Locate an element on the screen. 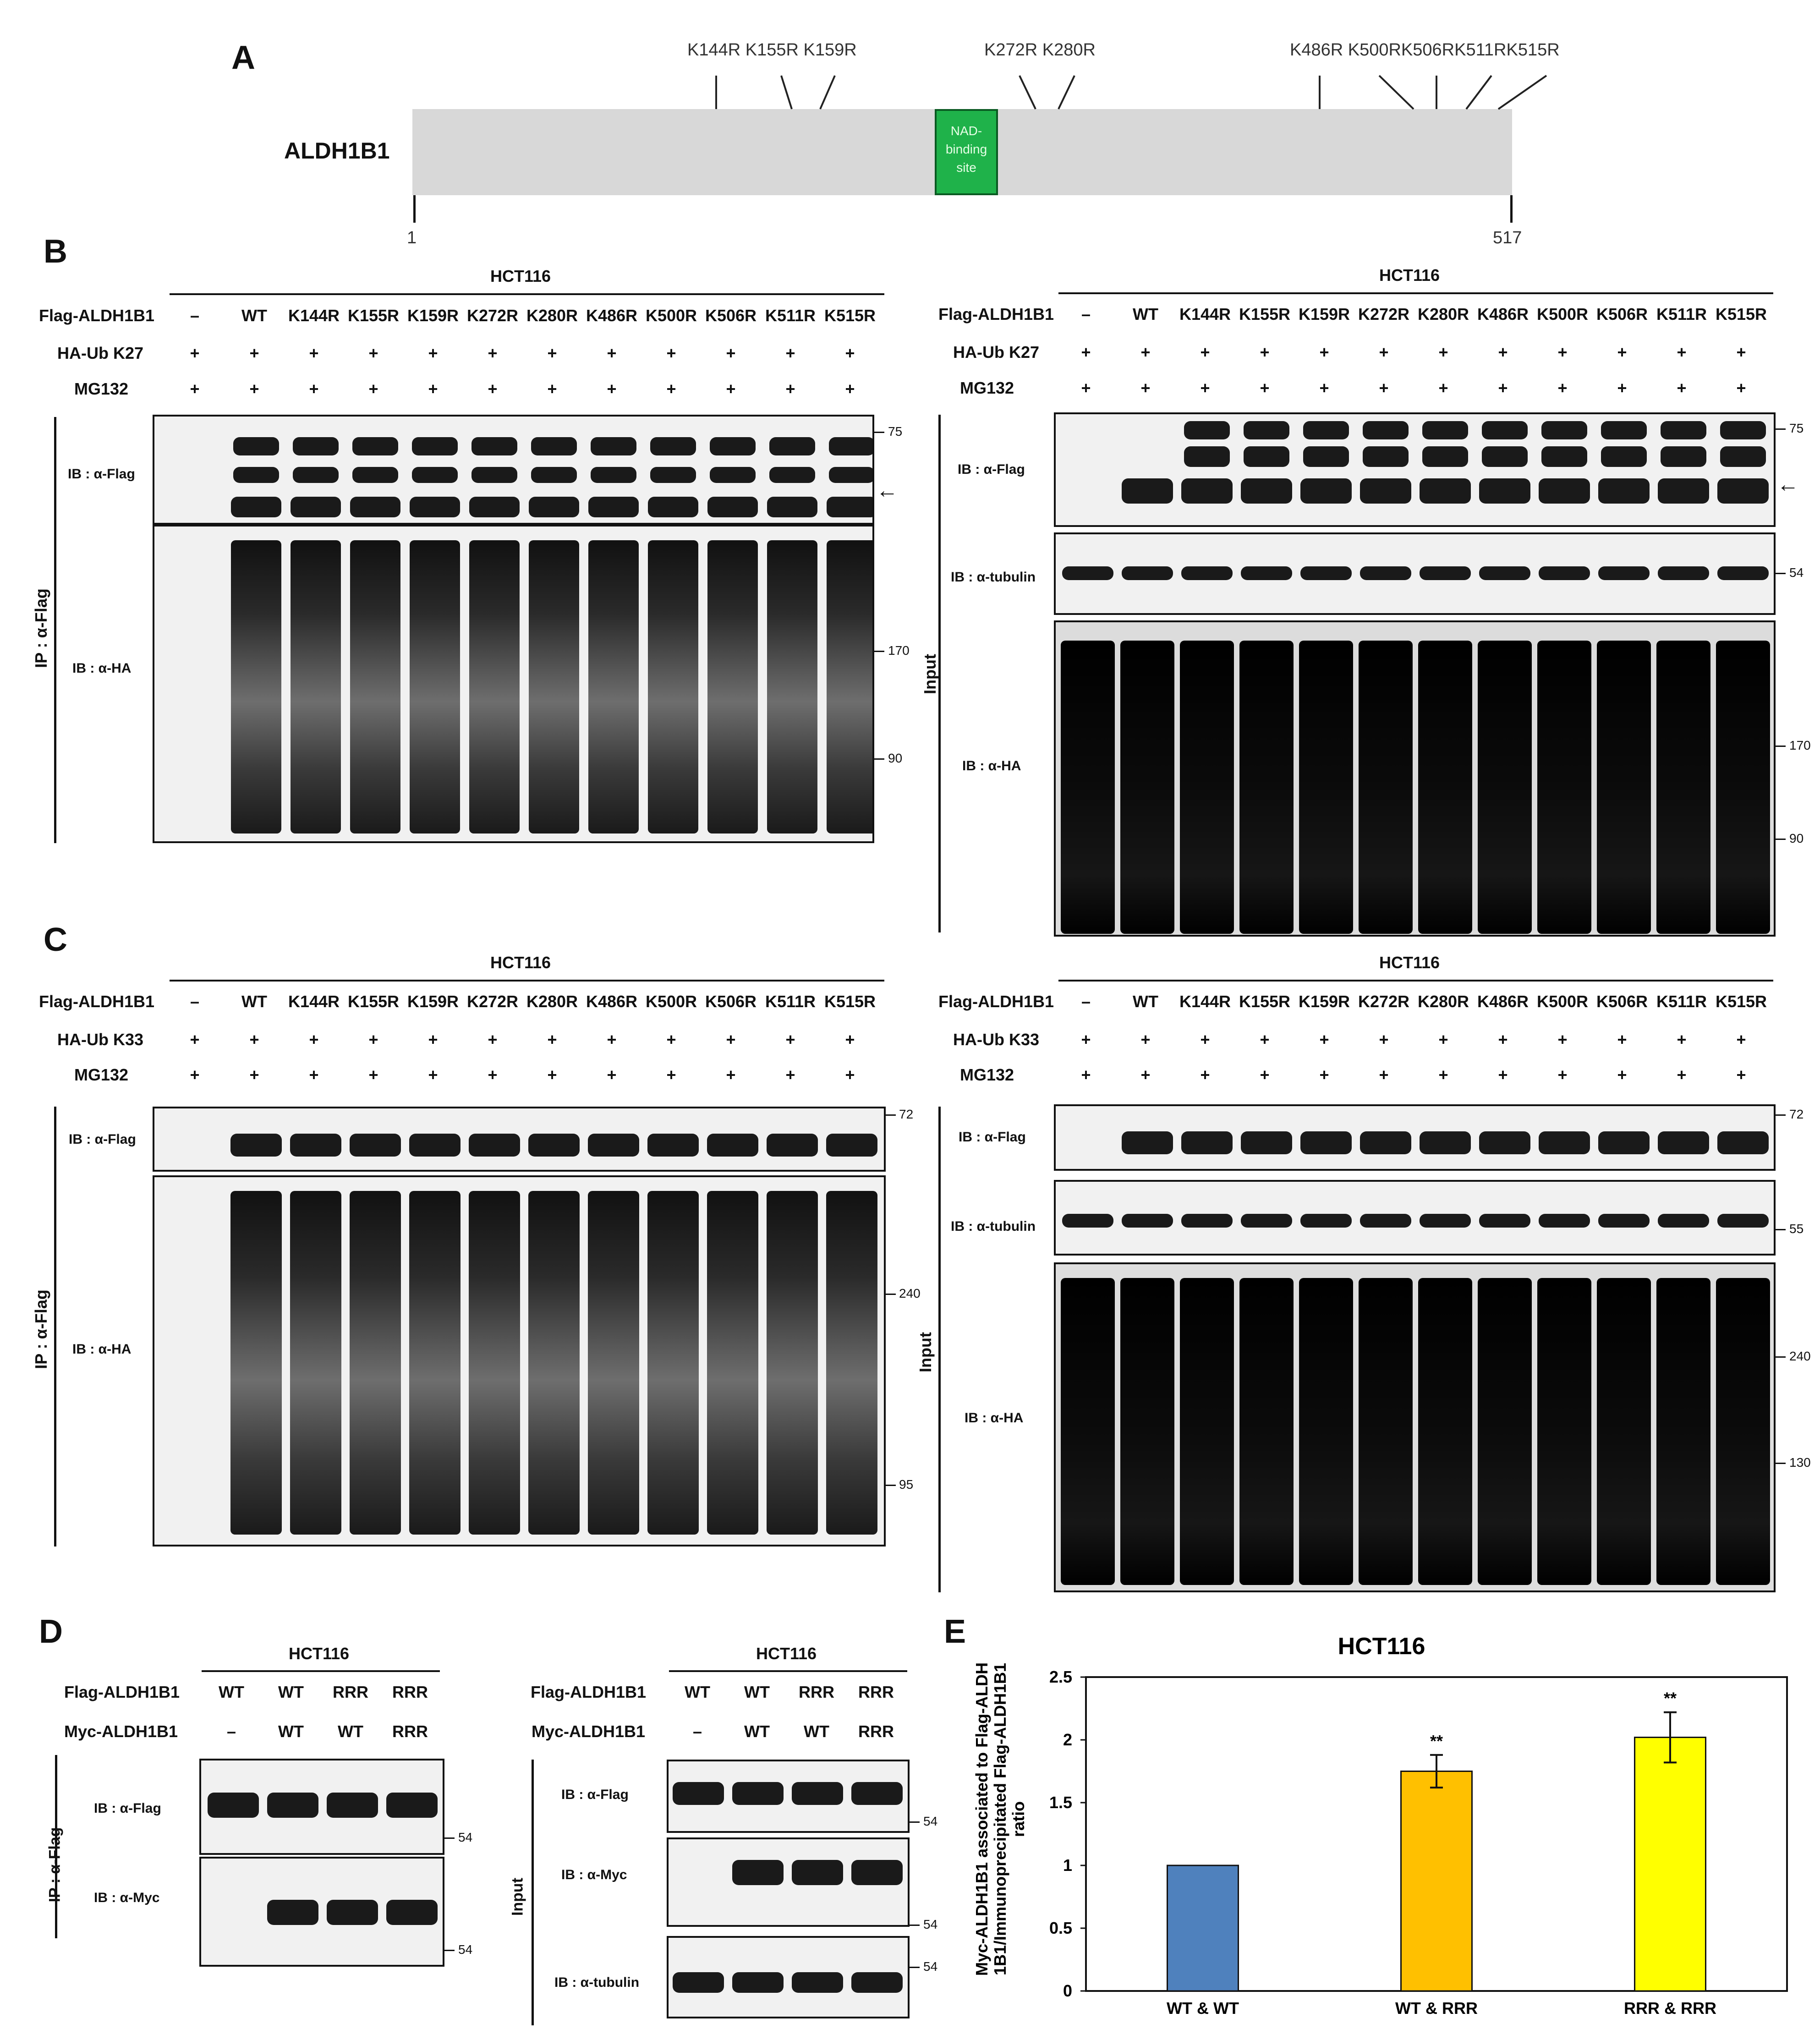 The height and width of the screenshot is (2040, 1820). y-tick-label: 1.5 is located at coordinates (1060, 1802).